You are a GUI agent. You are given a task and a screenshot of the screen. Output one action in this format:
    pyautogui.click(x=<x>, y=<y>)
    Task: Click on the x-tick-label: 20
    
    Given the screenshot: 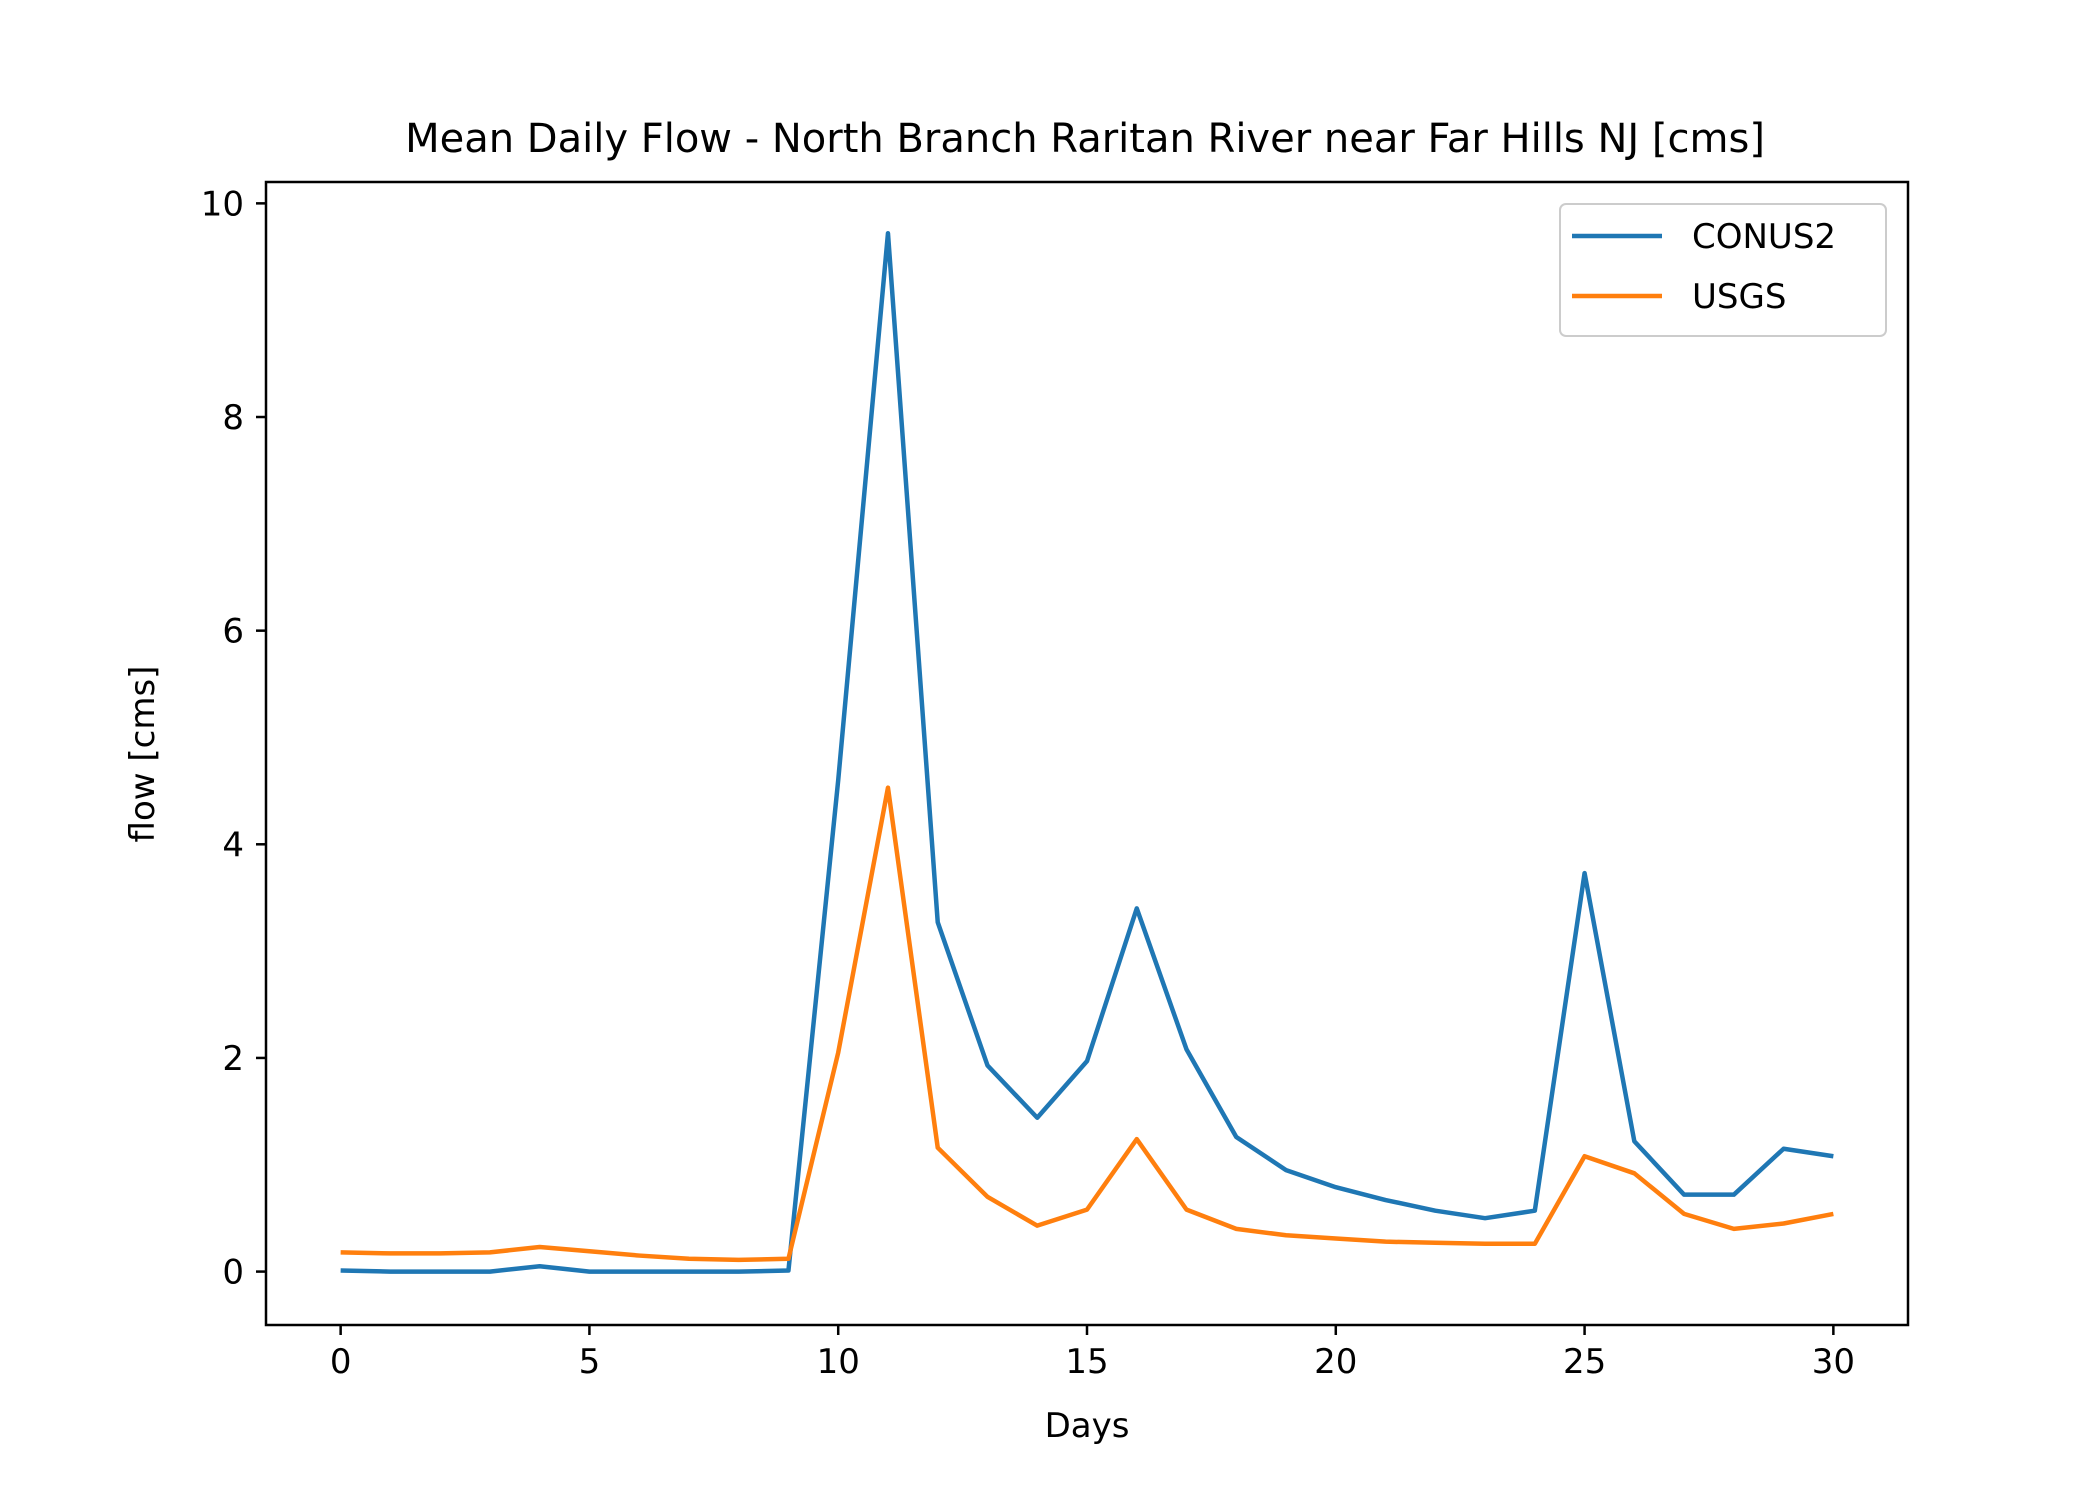 What is the action you would take?
    pyautogui.click(x=1335, y=1362)
    